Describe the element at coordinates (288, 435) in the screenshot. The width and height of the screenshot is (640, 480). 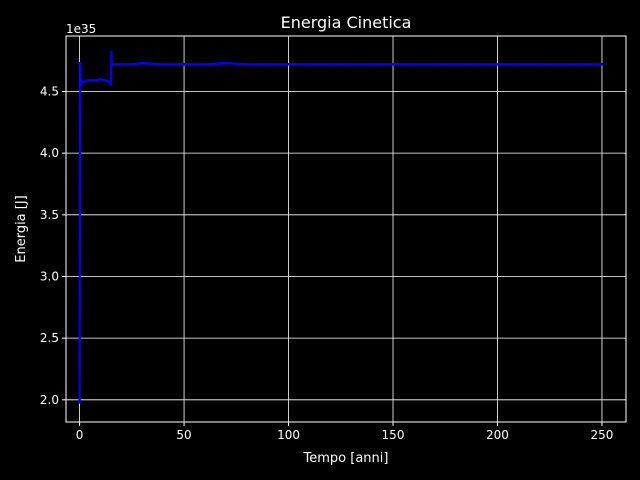
I see `x-tick-label: 100` at that location.